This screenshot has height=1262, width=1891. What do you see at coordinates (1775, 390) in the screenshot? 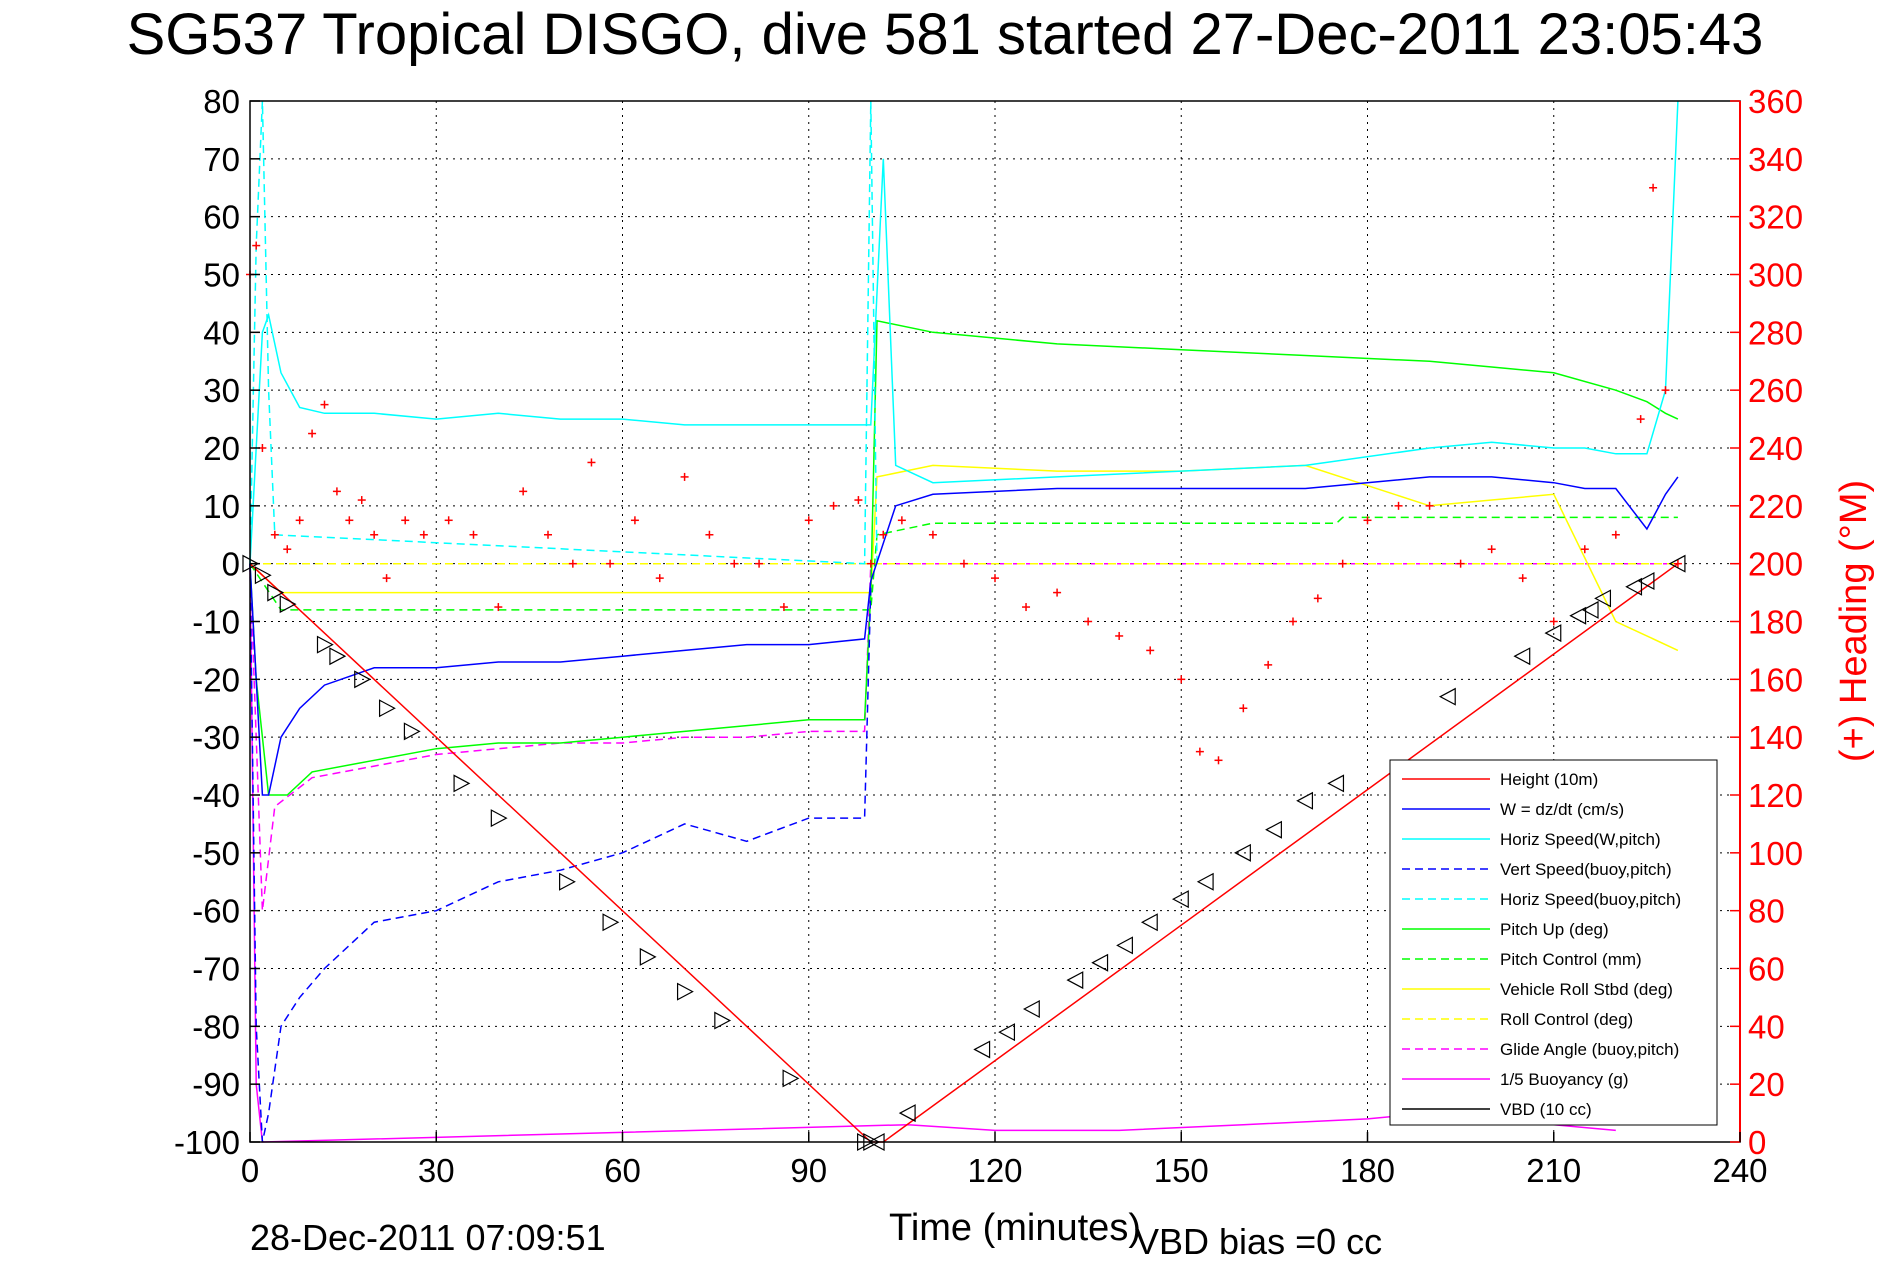
I see `right-tick-label: 260` at bounding box center [1775, 390].